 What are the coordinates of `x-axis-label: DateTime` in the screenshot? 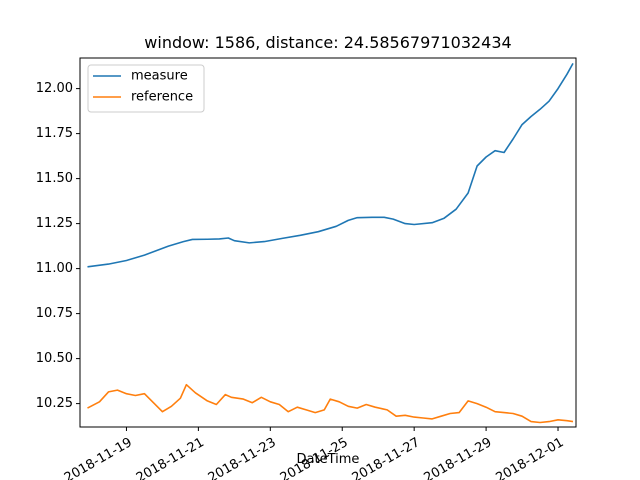 It's located at (328, 459).